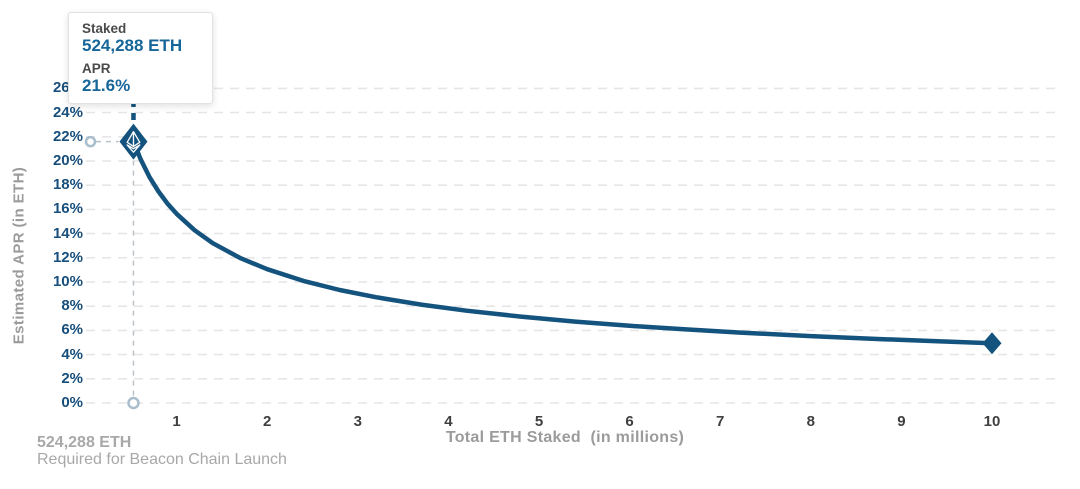  I want to click on x-tick-label: 8, so click(810, 421).